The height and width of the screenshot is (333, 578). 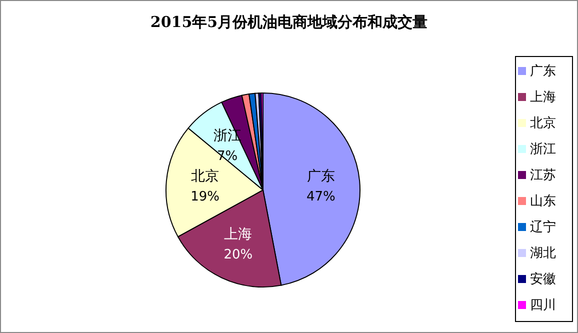 I want to click on legend-label: 上海, so click(x=543, y=97).